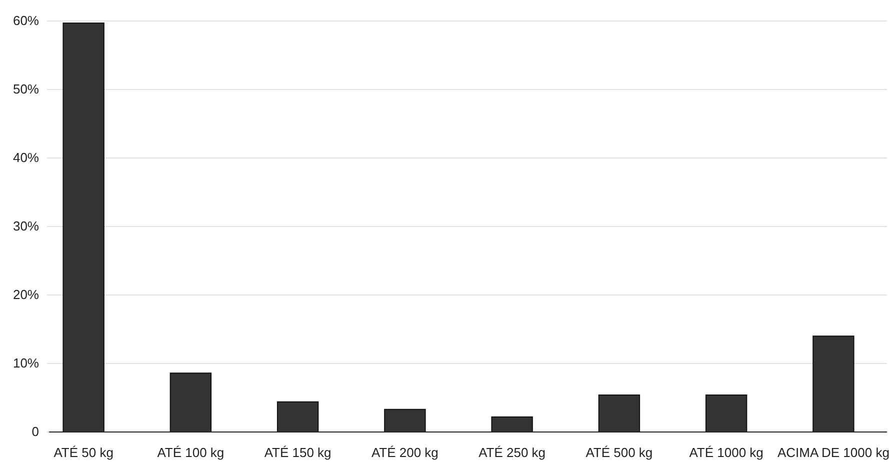 The width and height of the screenshot is (889, 472). Describe the element at coordinates (35, 432) in the screenshot. I see `y-tick-label: 0` at that location.